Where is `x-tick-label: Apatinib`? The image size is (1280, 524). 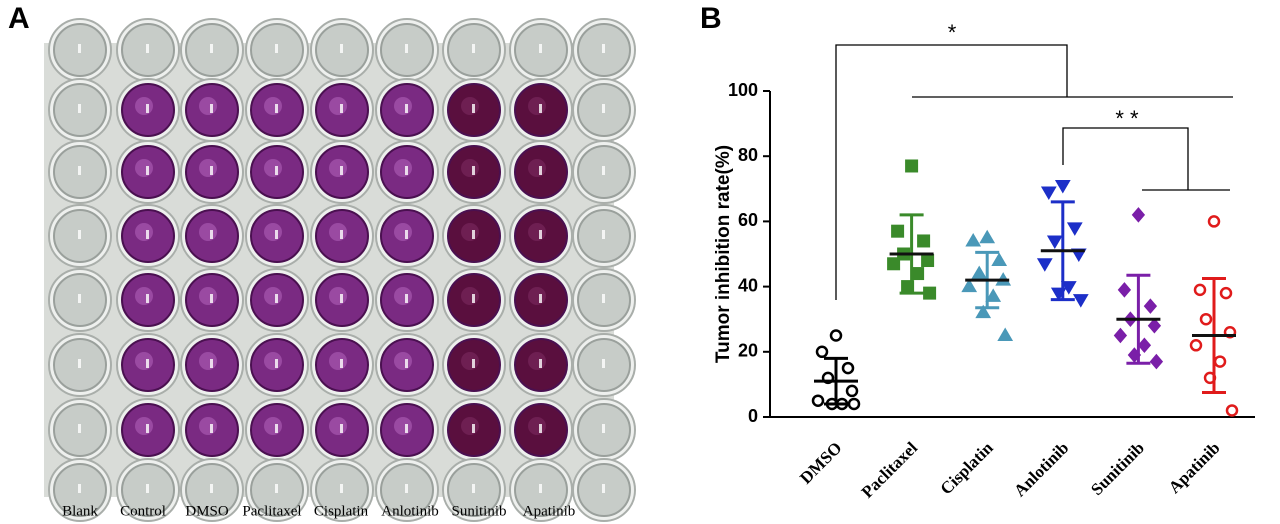 x-tick-label: Apatinib is located at coordinates (1194, 467).